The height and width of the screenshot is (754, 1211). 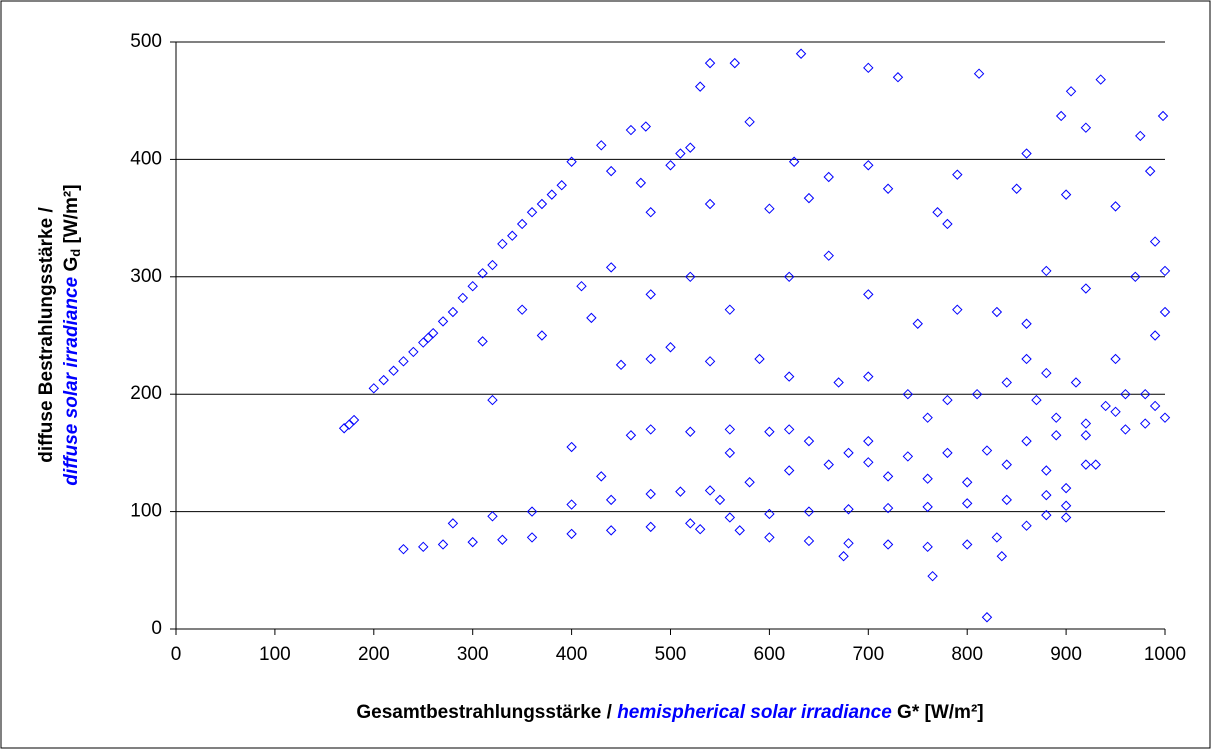 What do you see at coordinates (146, 41) in the screenshot?
I see `y-tick-label: 500` at bounding box center [146, 41].